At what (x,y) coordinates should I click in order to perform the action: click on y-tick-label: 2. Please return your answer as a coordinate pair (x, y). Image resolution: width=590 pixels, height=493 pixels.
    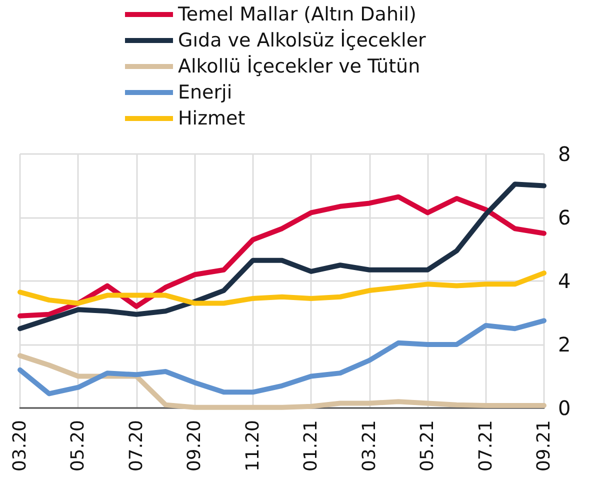
    Looking at the image, I should click on (564, 344).